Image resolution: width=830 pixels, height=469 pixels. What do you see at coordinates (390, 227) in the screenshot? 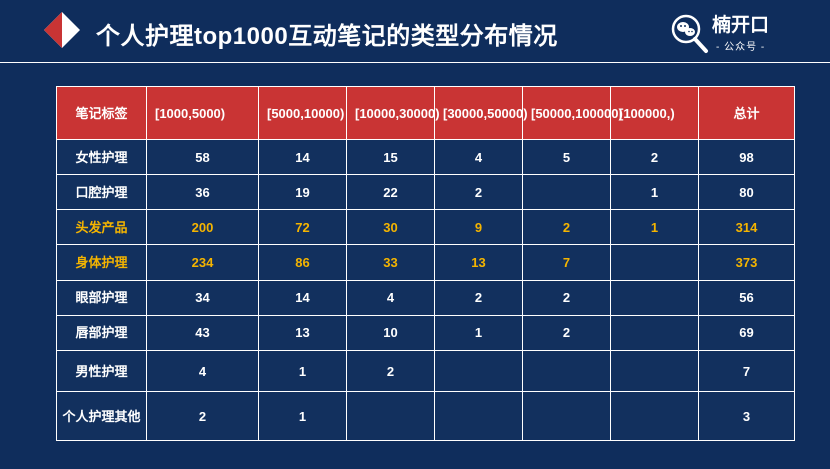
I see `table-cell: 30` at bounding box center [390, 227].